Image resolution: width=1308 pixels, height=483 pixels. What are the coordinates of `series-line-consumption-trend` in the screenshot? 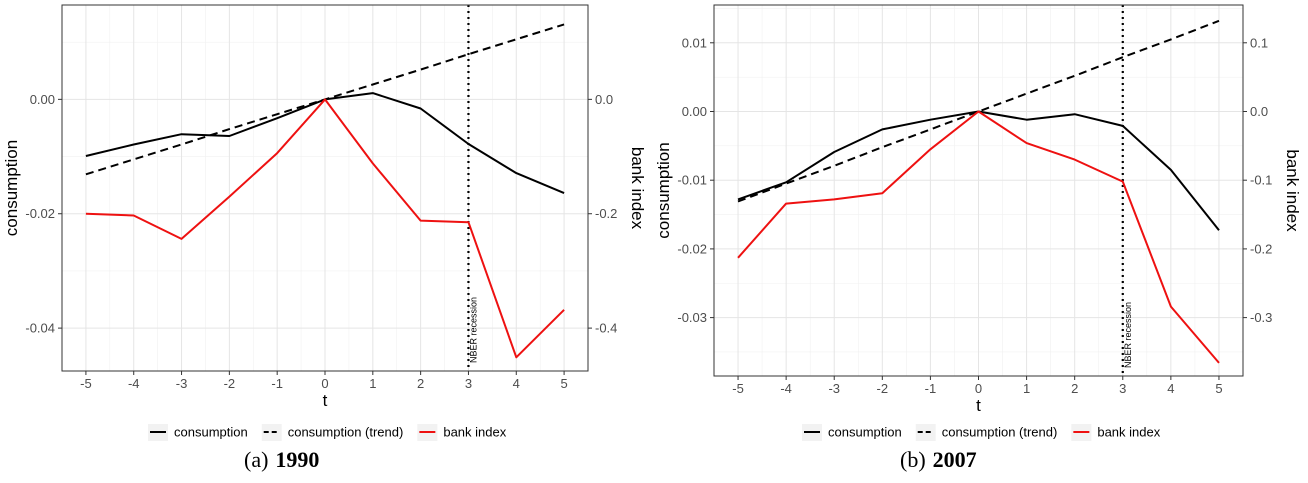 It's located at (978, 111).